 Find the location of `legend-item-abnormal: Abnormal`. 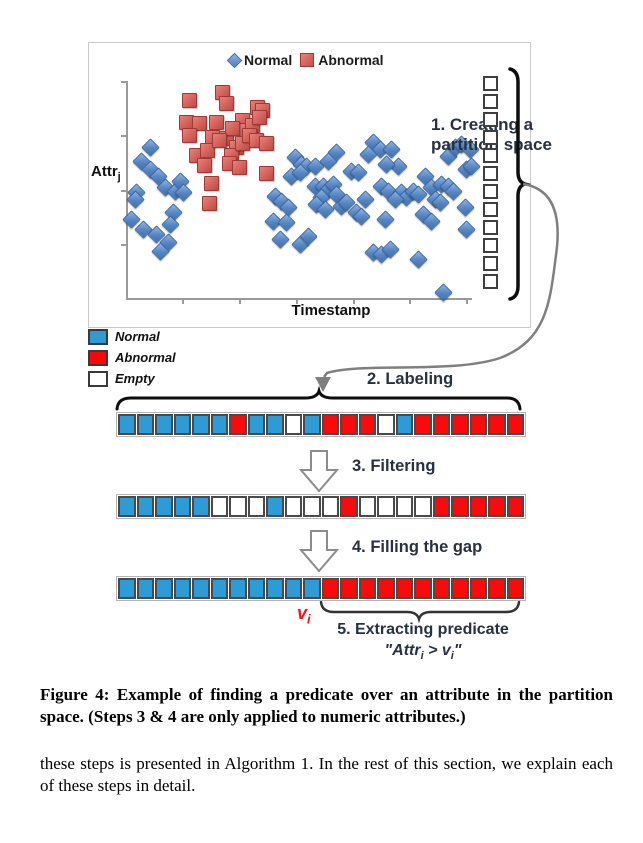

legend-item-abnormal: Abnormal is located at coordinates (342, 60).